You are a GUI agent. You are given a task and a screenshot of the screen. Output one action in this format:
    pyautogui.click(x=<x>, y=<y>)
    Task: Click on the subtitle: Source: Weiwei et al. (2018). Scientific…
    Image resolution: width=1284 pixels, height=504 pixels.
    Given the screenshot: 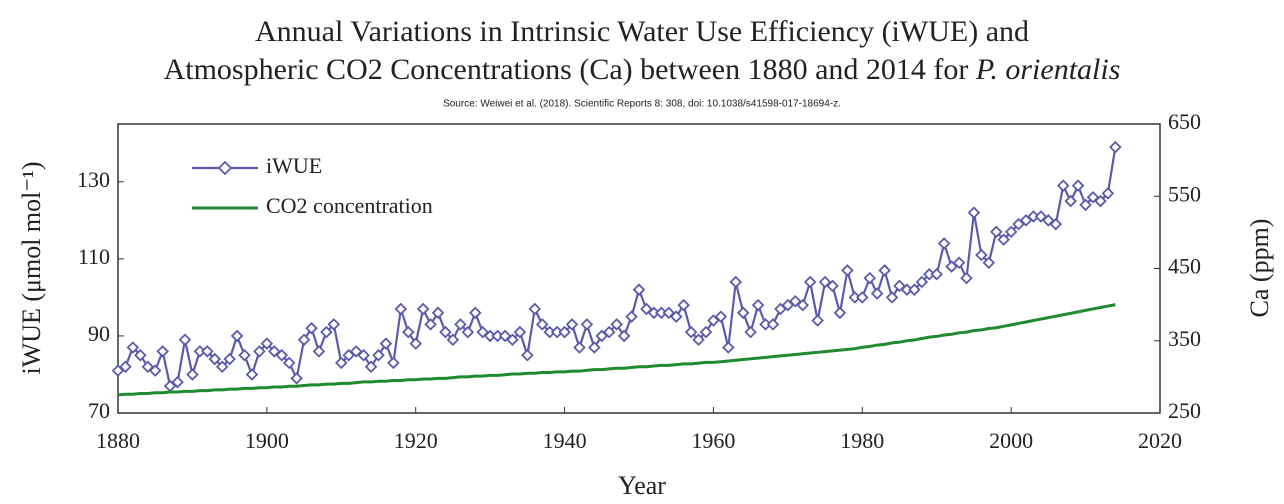 What is the action you would take?
    pyautogui.click(x=642, y=104)
    